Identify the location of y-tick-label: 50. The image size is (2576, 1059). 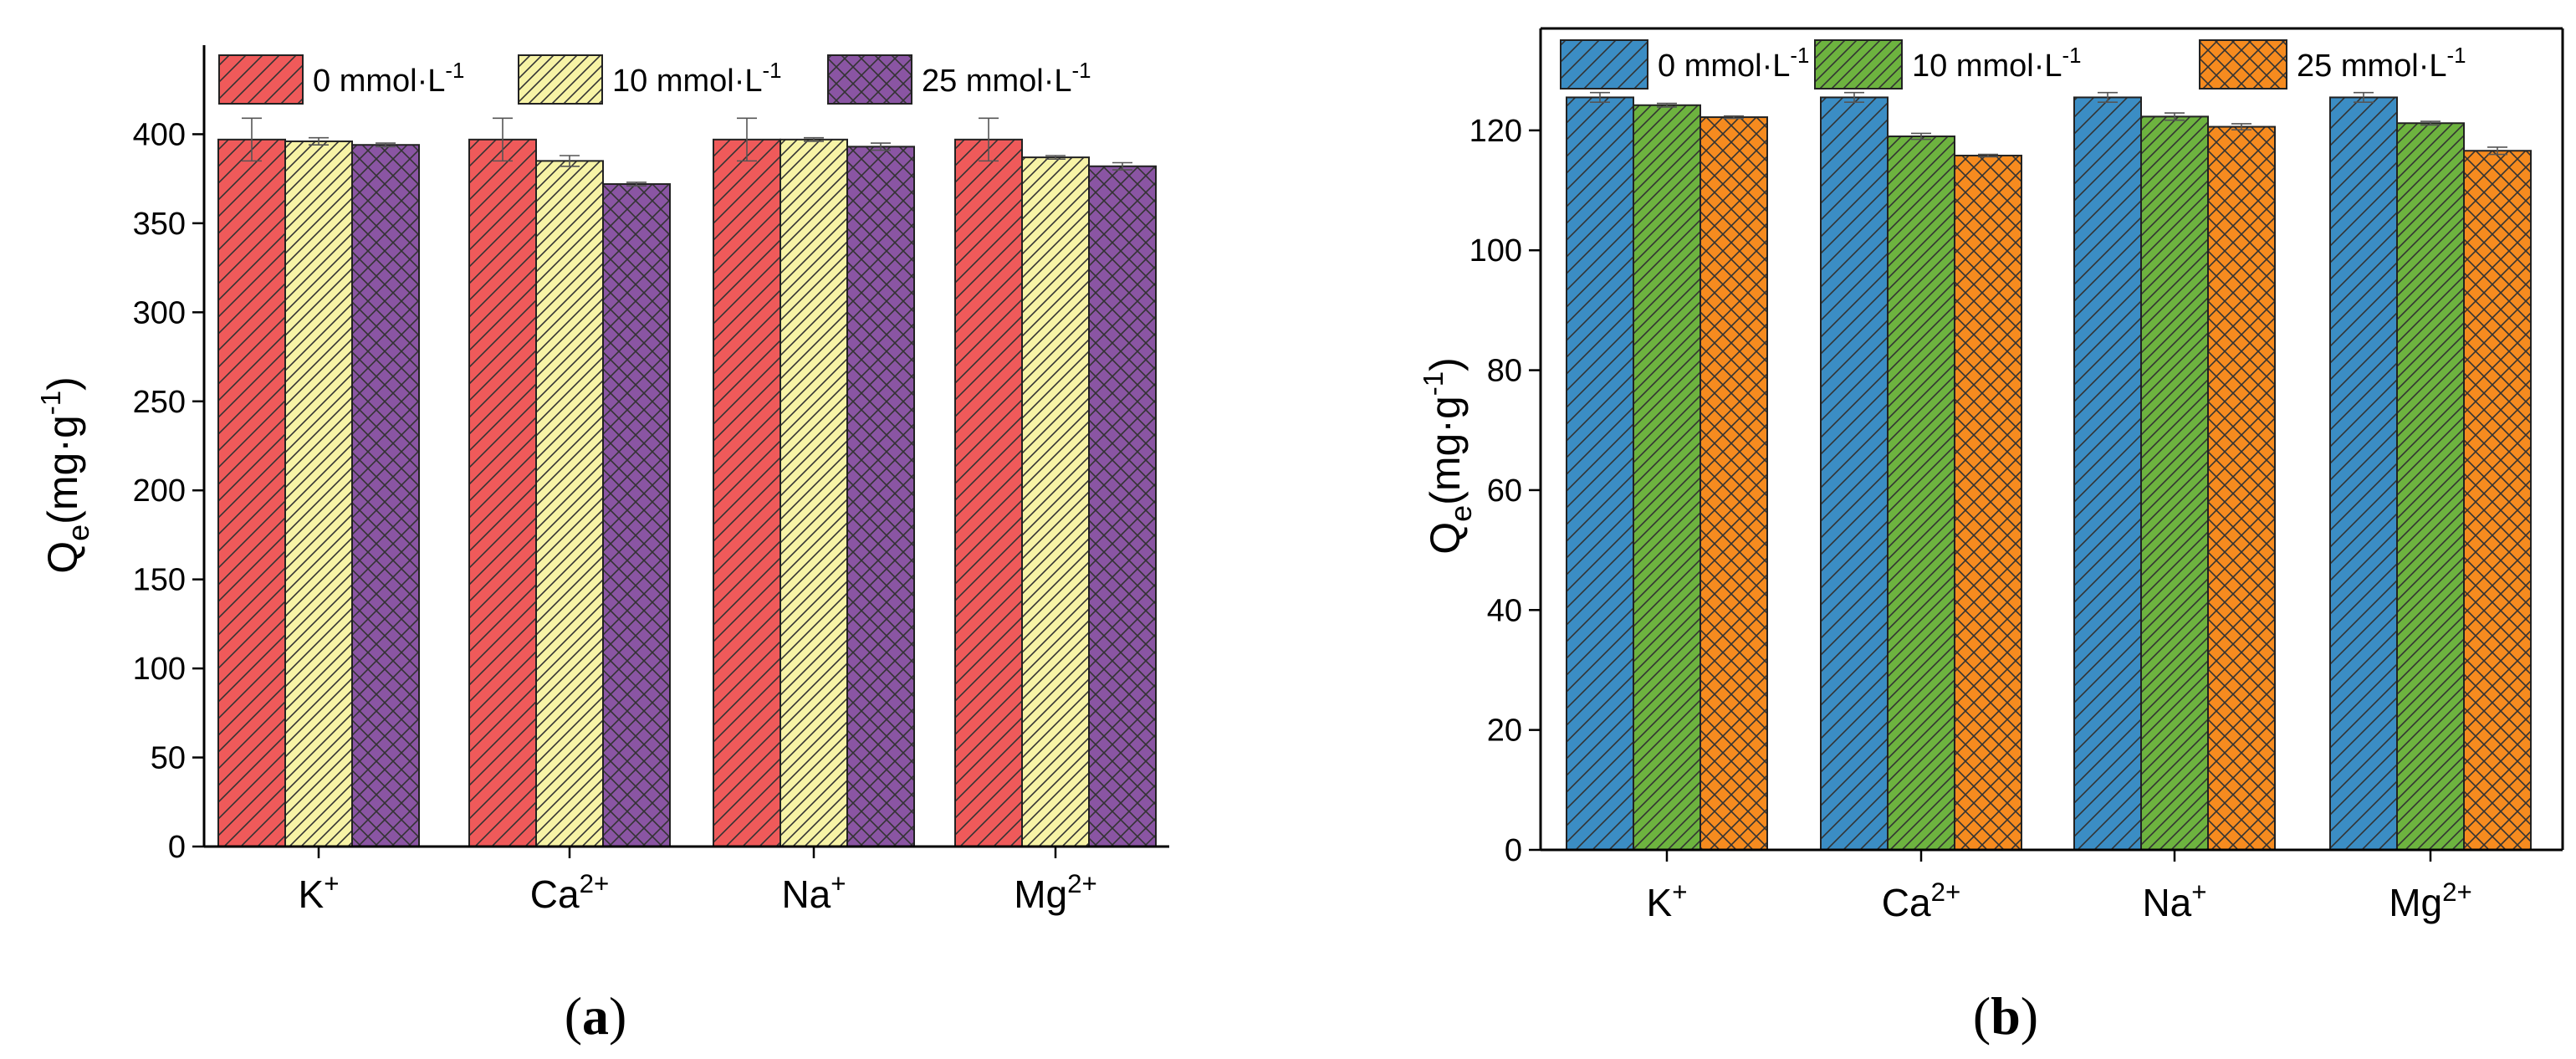
(168, 758).